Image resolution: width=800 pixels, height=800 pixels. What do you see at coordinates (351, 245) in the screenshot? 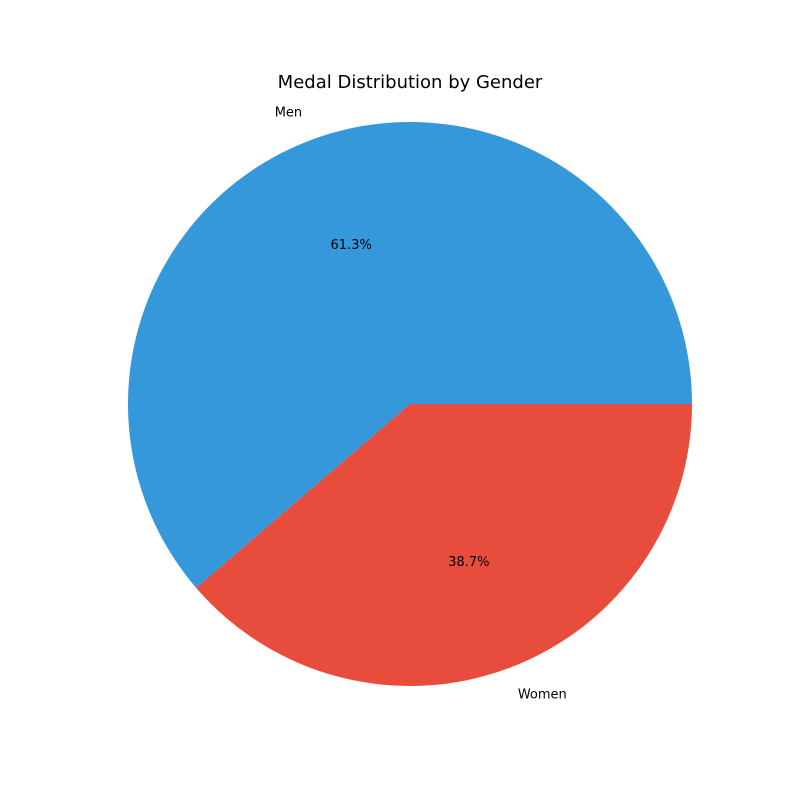
I see `slice-percent-men: 61.3%` at bounding box center [351, 245].